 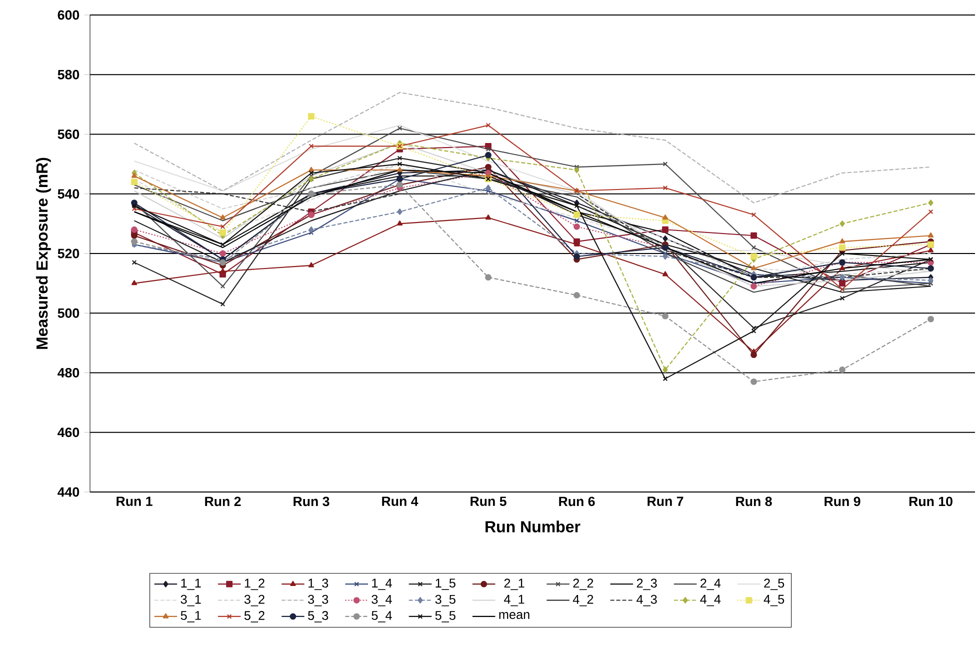 What do you see at coordinates (754, 501) in the screenshot?
I see `x-tick-label: Run 8` at bounding box center [754, 501].